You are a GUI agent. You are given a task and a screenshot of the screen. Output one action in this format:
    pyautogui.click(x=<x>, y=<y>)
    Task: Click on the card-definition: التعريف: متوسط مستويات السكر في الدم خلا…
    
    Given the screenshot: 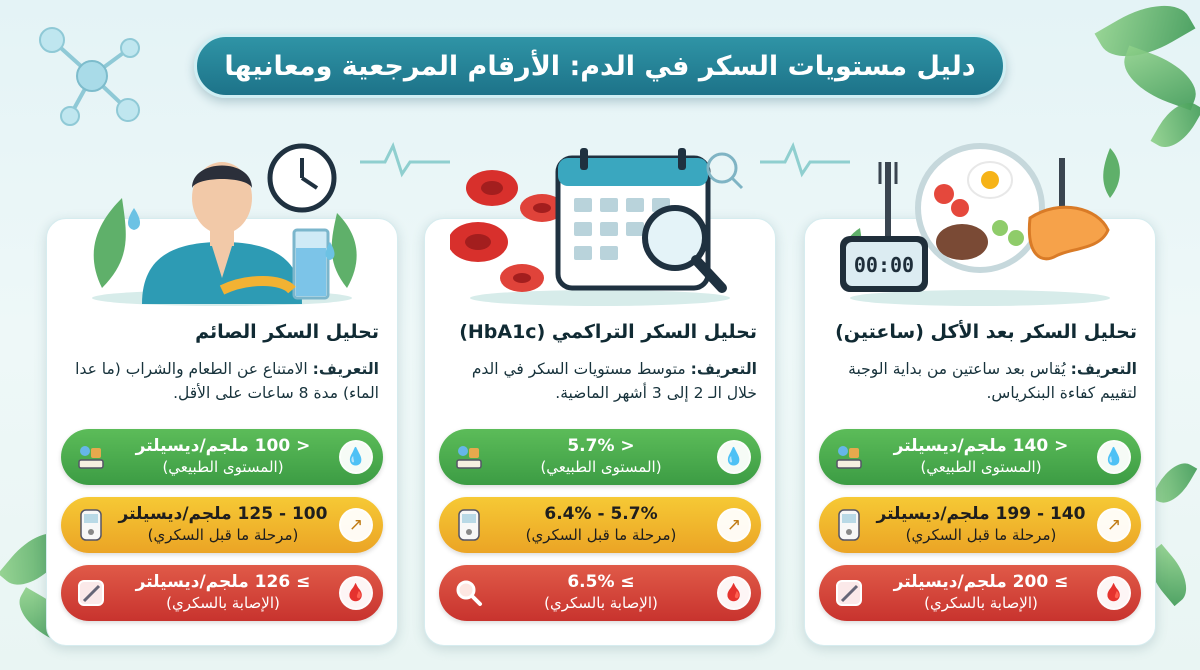 What is the action you would take?
    pyautogui.click(x=600, y=381)
    